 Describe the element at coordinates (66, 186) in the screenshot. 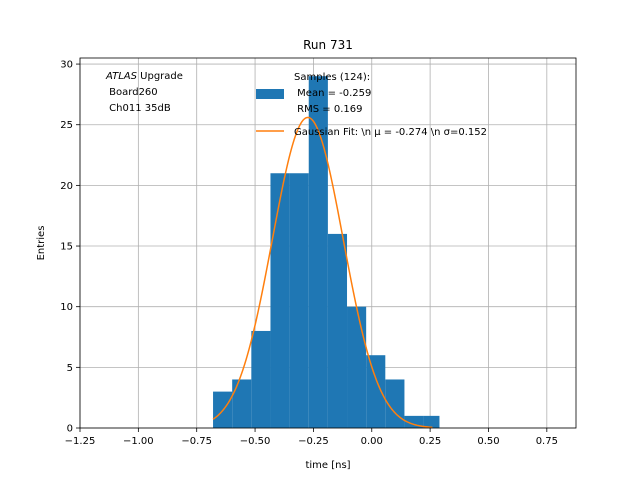

I see `y-tick-label-4: 20` at that location.